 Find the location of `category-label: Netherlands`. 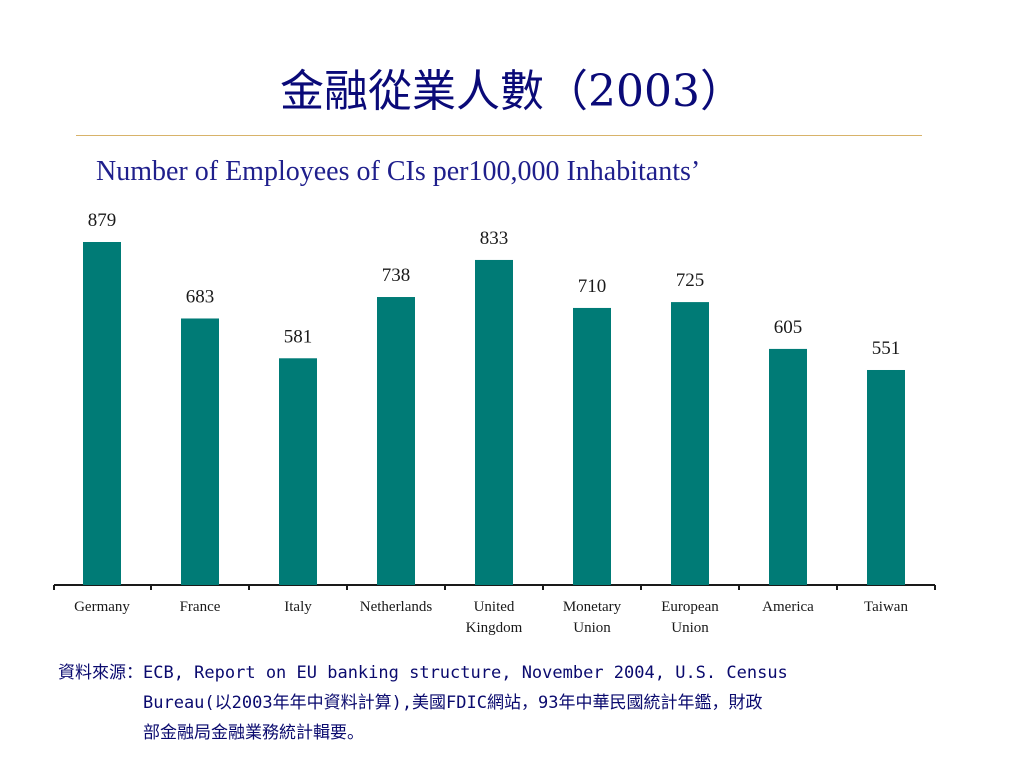

category-label: Netherlands is located at coordinates (396, 607).